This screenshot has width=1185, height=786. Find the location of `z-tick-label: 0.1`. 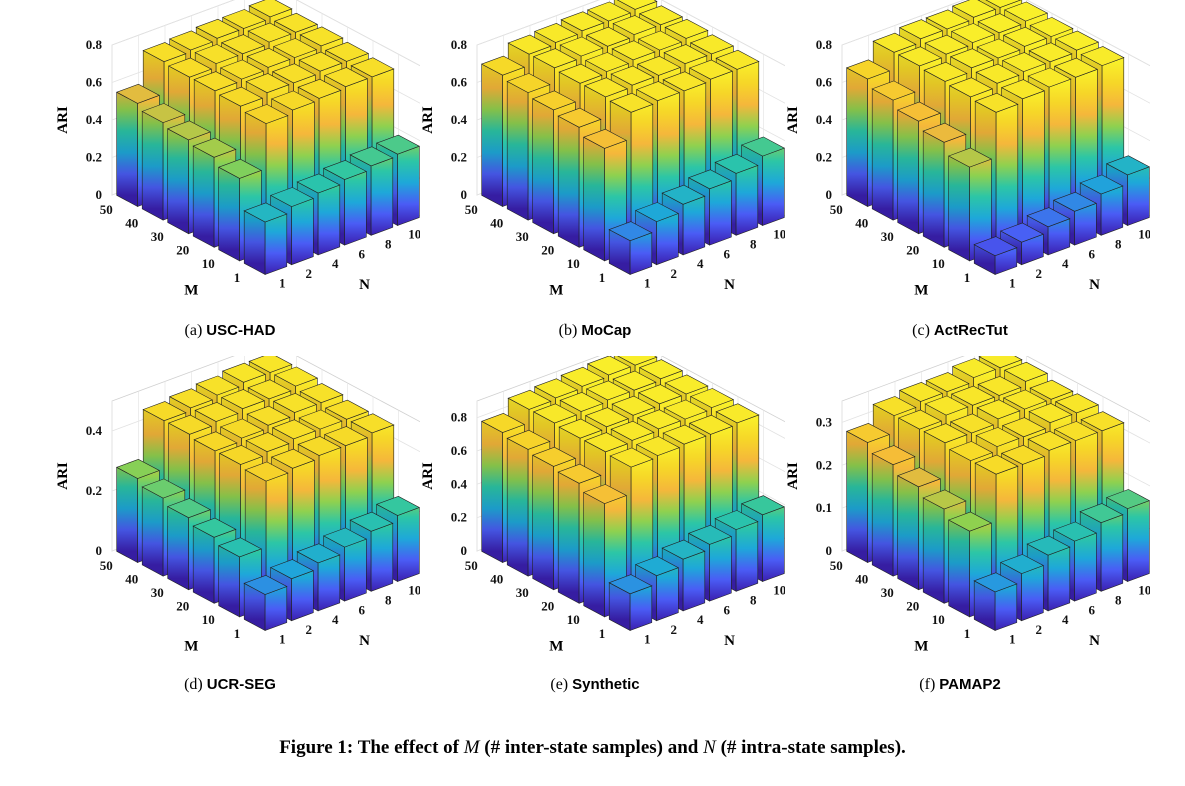

z-tick-label: 0.1 is located at coordinates (824, 507).